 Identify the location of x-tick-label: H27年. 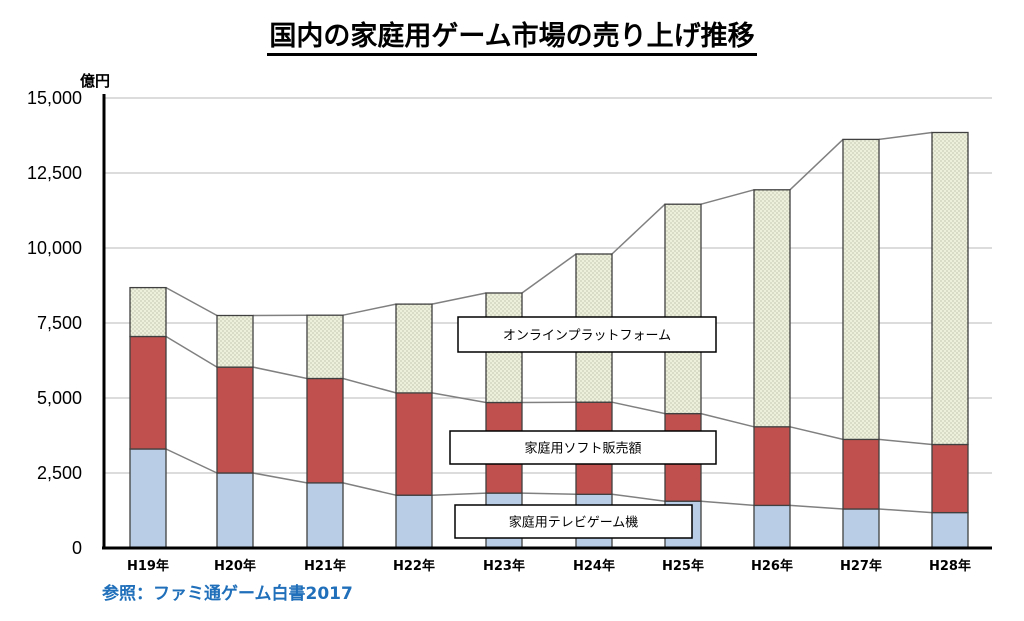
(861, 566).